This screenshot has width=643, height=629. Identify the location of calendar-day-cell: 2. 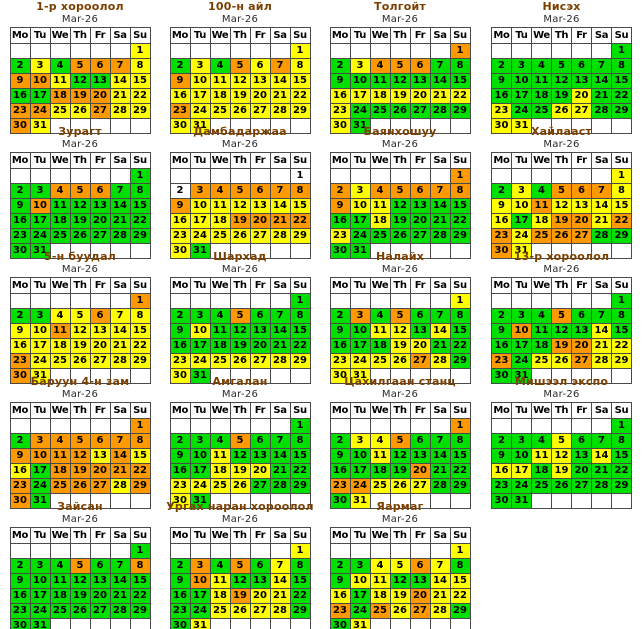
(501, 316).